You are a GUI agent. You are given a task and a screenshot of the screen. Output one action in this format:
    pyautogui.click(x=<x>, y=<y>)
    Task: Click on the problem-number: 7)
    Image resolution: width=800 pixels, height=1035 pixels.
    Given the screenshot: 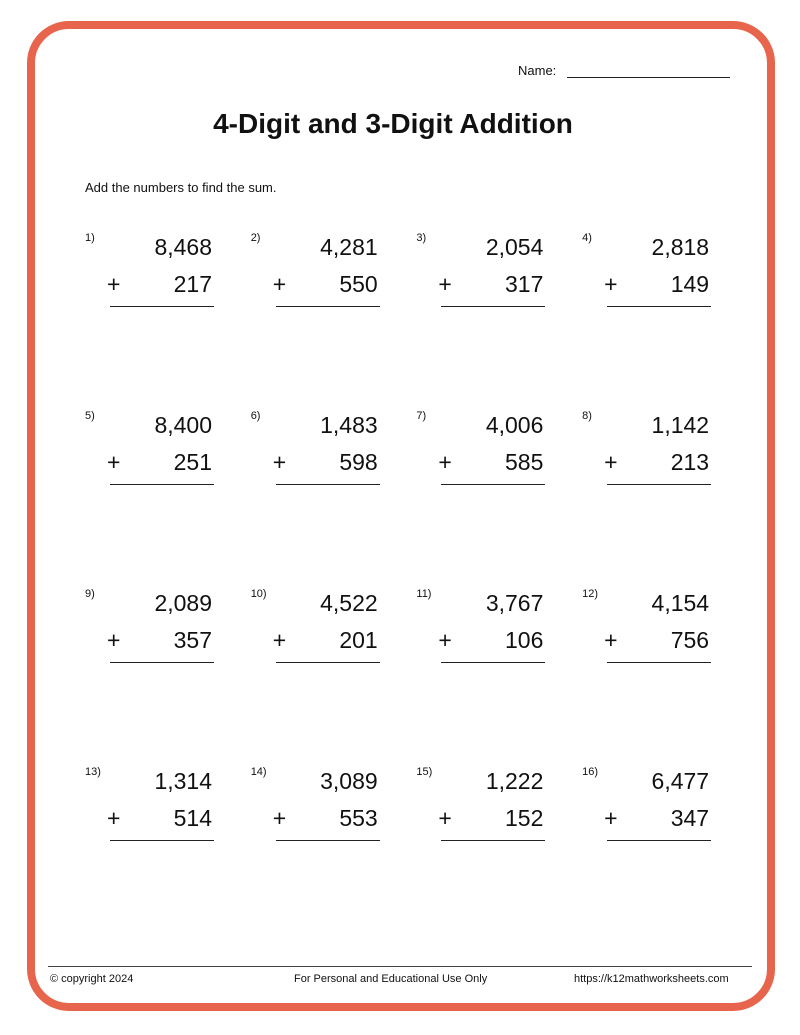 What is the action you would take?
    pyautogui.click(x=421, y=416)
    